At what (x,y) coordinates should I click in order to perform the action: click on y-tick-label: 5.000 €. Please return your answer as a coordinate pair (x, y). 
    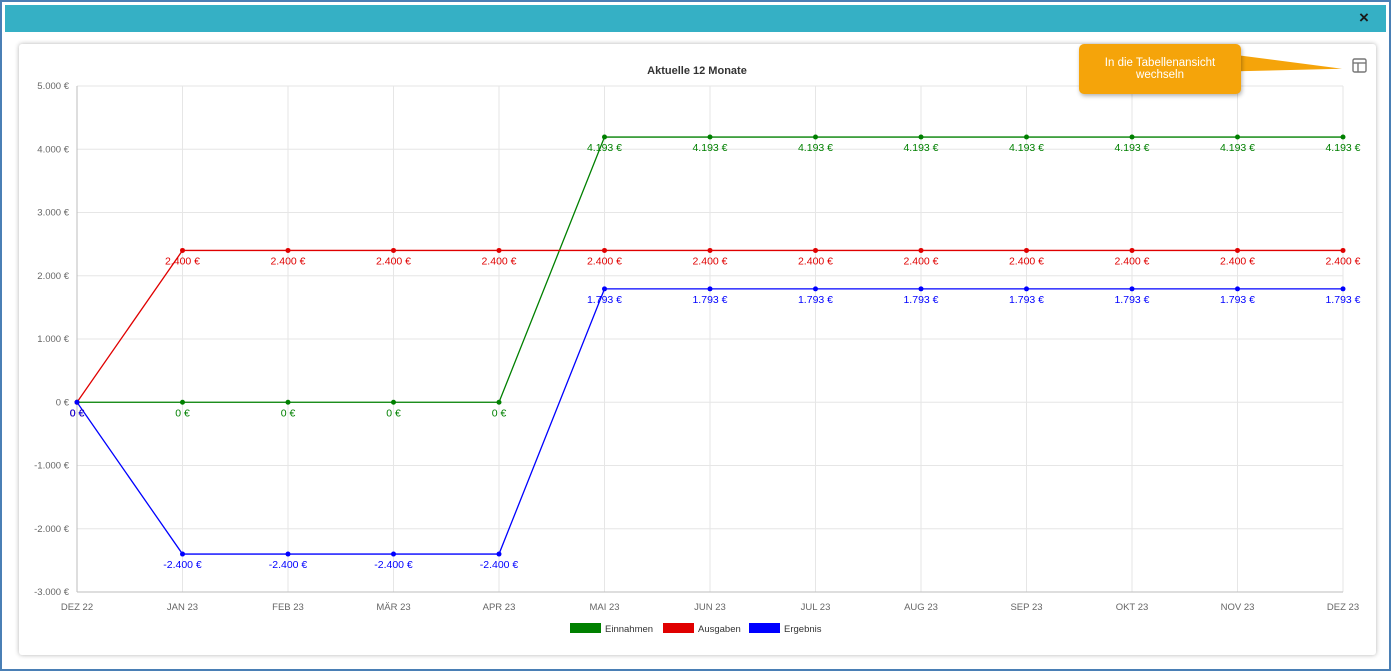
    Looking at the image, I should click on (53, 86).